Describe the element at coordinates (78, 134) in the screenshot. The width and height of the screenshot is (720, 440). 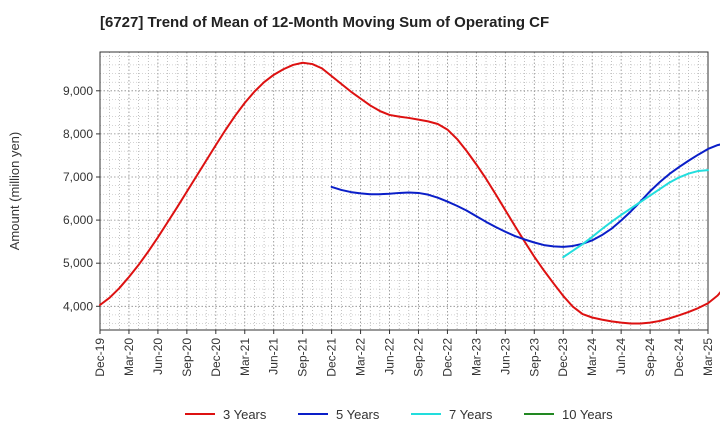
I see `y-tick-label: 8,000` at that location.